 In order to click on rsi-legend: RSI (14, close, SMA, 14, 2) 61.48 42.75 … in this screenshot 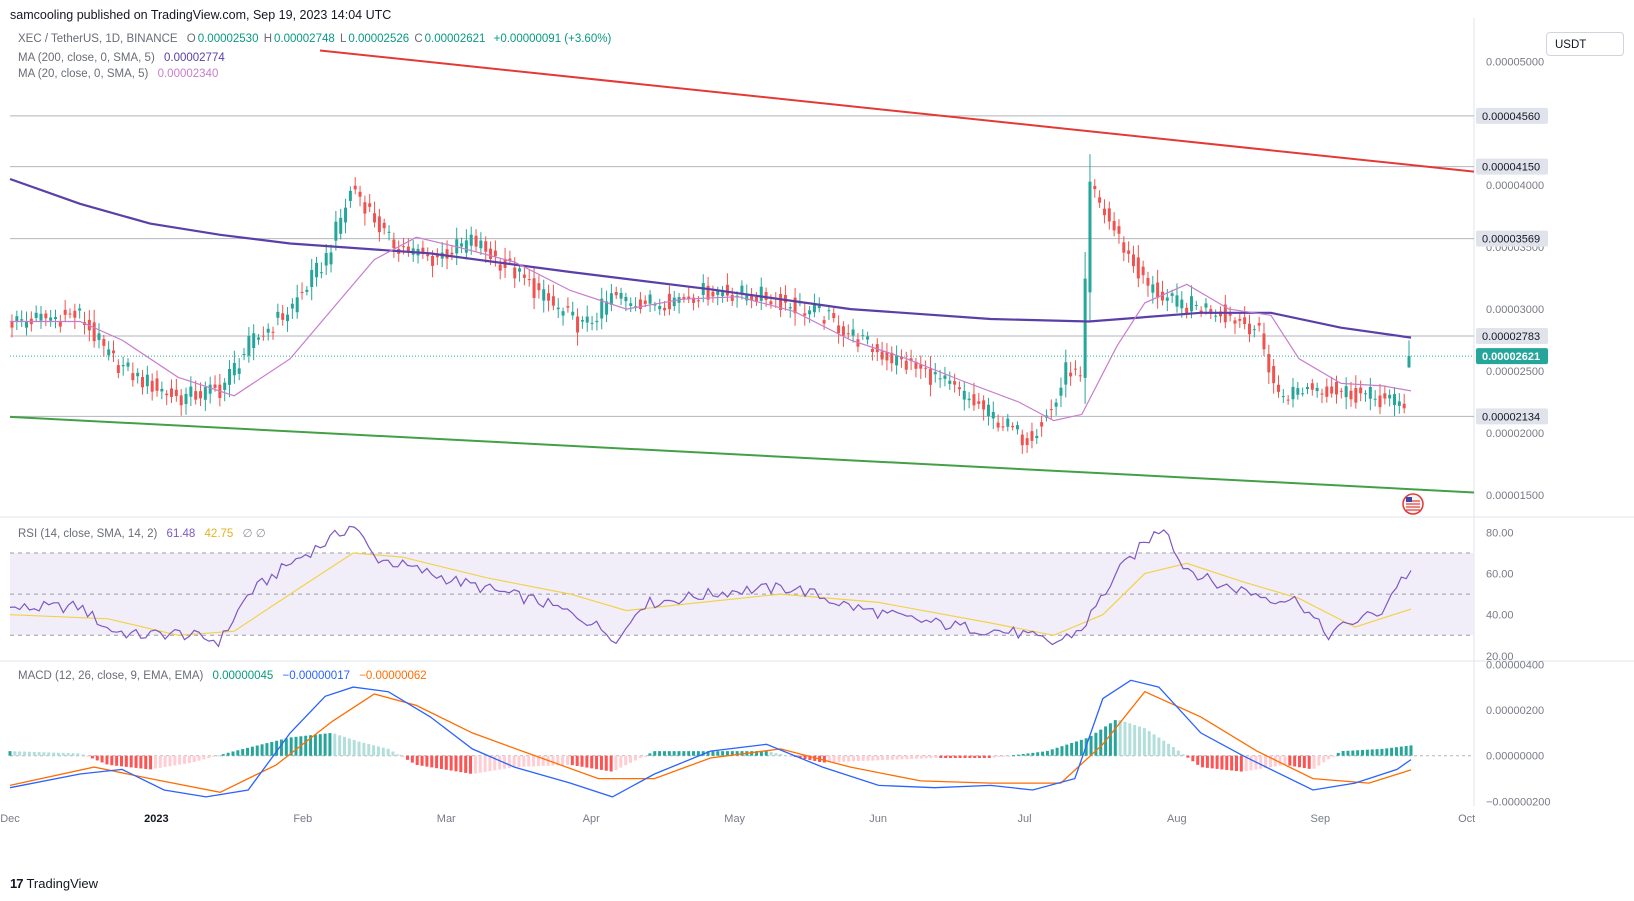, I will do `click(143, 533)`.